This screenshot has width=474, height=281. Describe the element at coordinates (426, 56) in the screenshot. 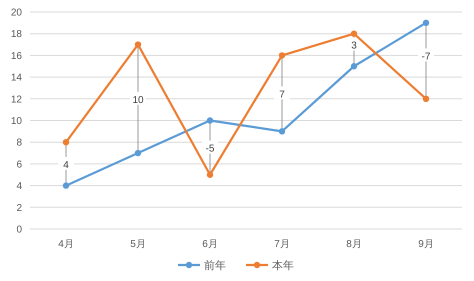

I see `annotation: -7` at that location.